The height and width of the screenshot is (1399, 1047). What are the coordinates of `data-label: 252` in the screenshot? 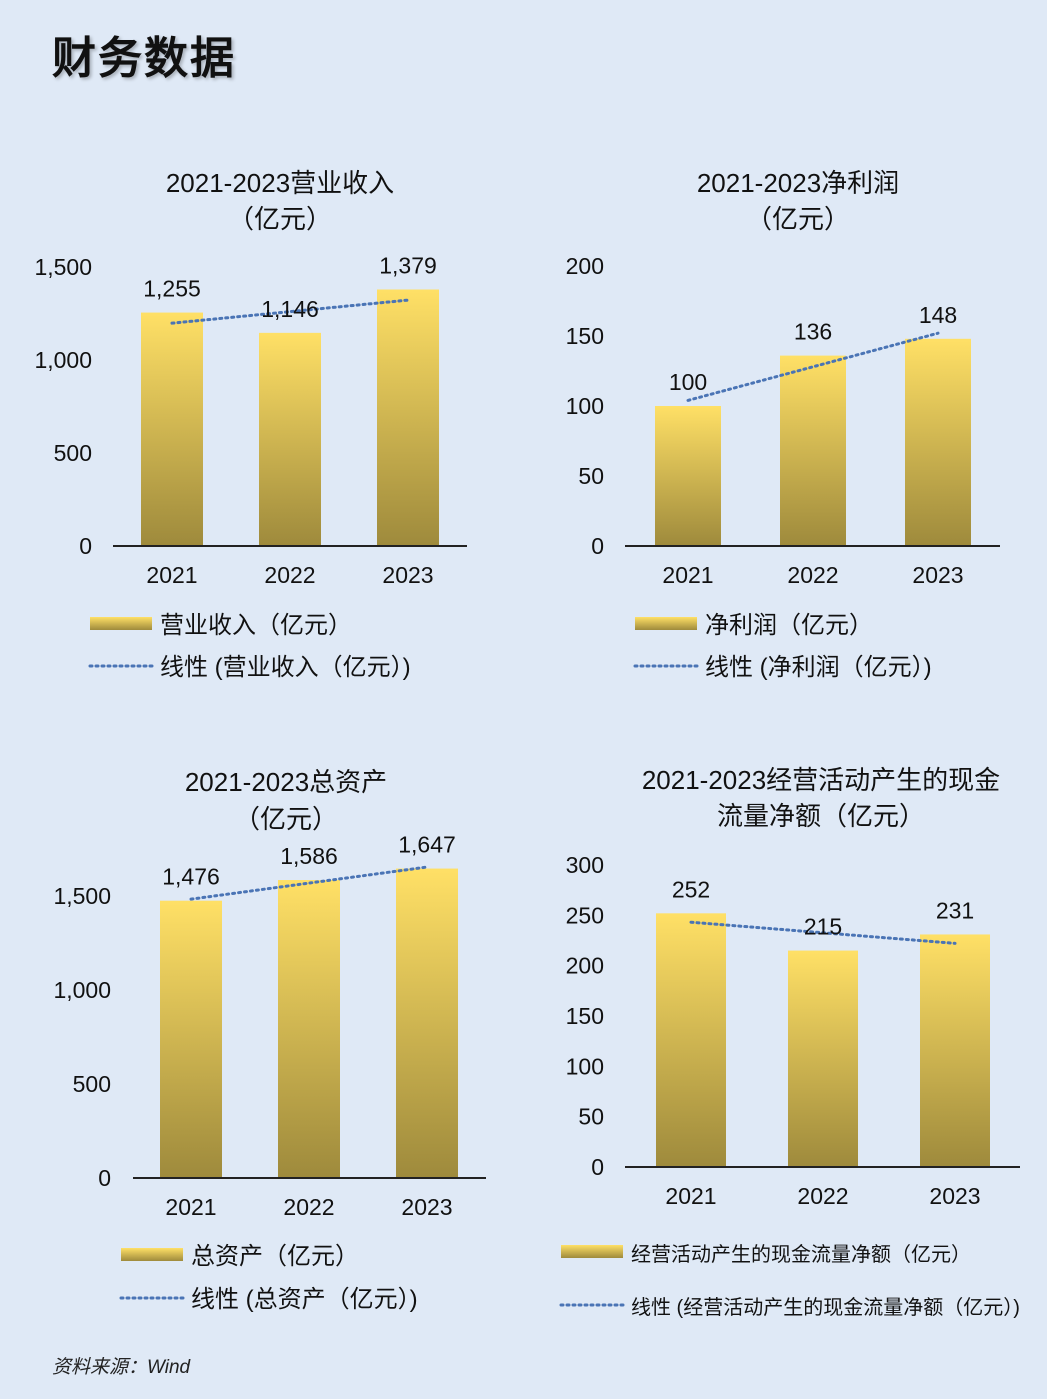 It's located at (691, 889).